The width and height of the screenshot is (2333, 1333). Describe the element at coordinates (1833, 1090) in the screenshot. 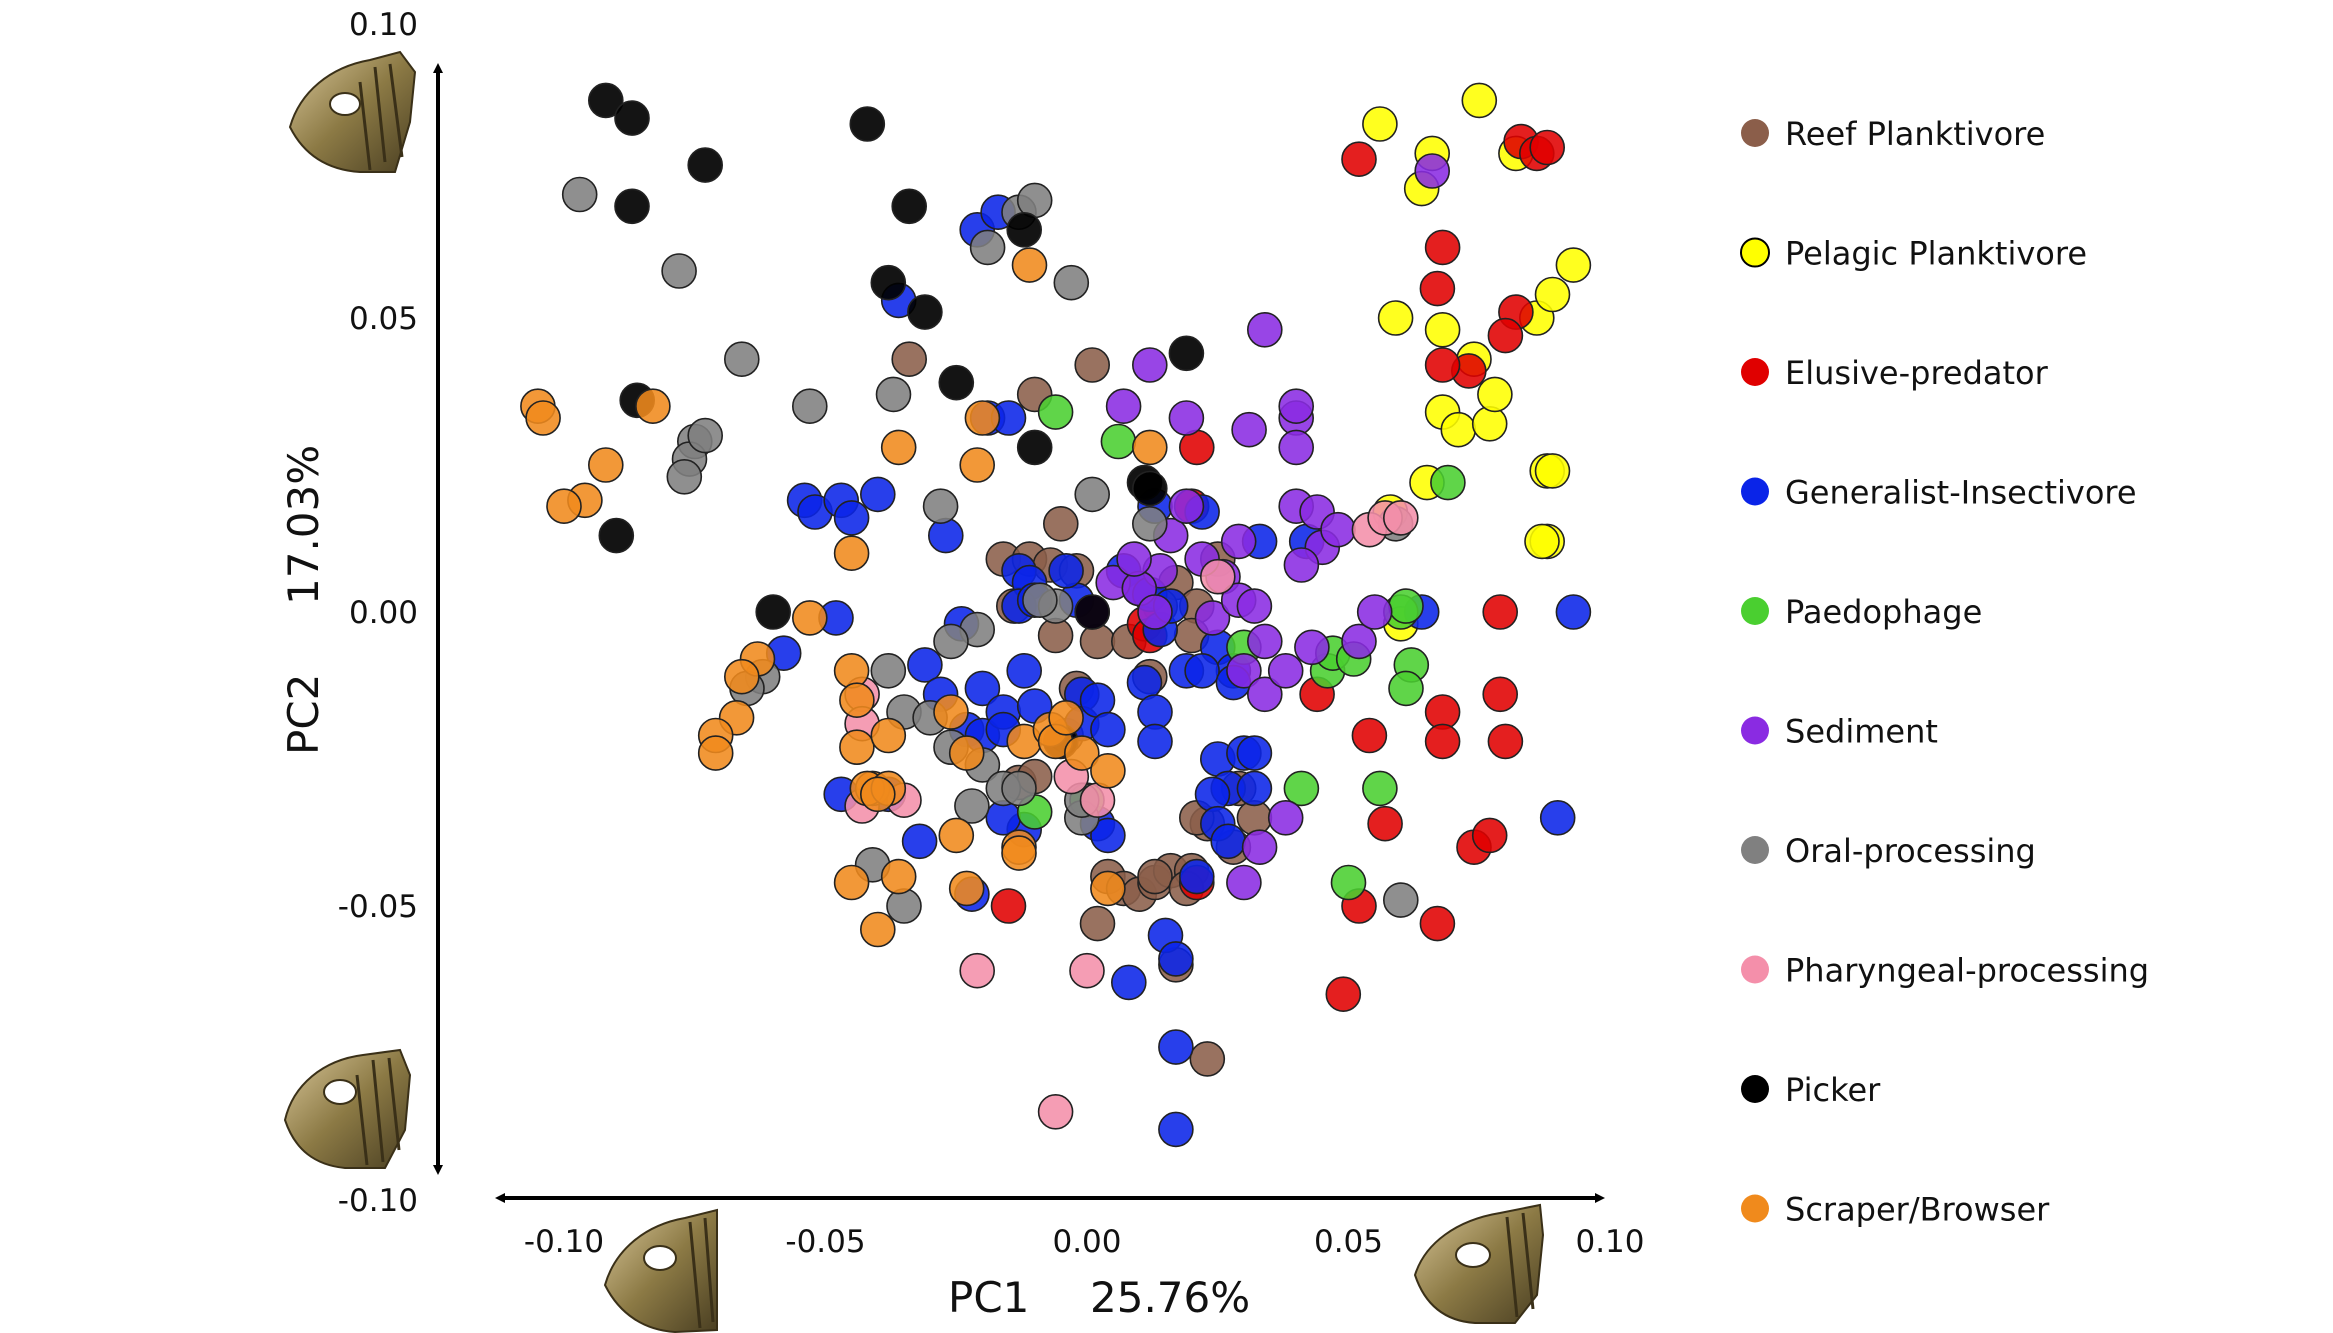

I see `legend-label: Picker` at that location.